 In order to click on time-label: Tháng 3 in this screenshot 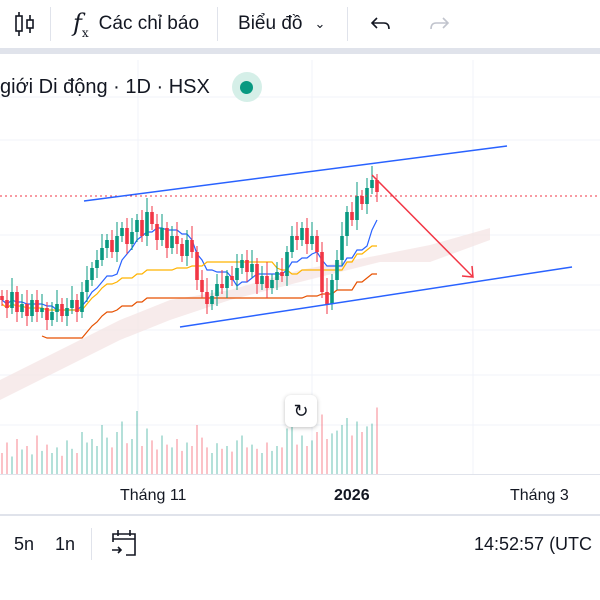, I will do `click(539, 495)`.